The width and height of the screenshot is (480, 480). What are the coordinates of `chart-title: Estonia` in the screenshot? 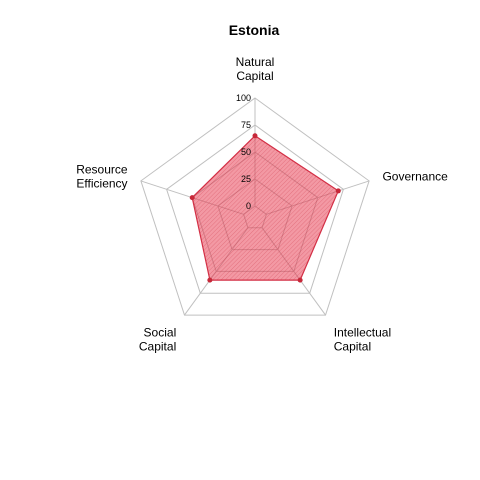 It's located at (254, 30).